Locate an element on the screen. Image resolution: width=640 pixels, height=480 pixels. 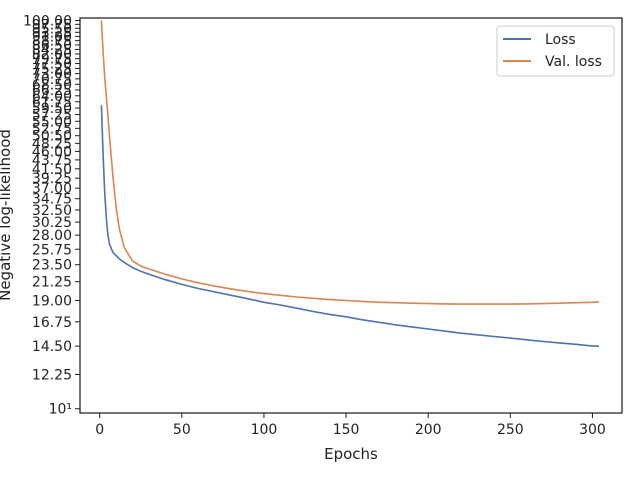
y-tick-label: 84.25 is located at coordinates (52, 50).